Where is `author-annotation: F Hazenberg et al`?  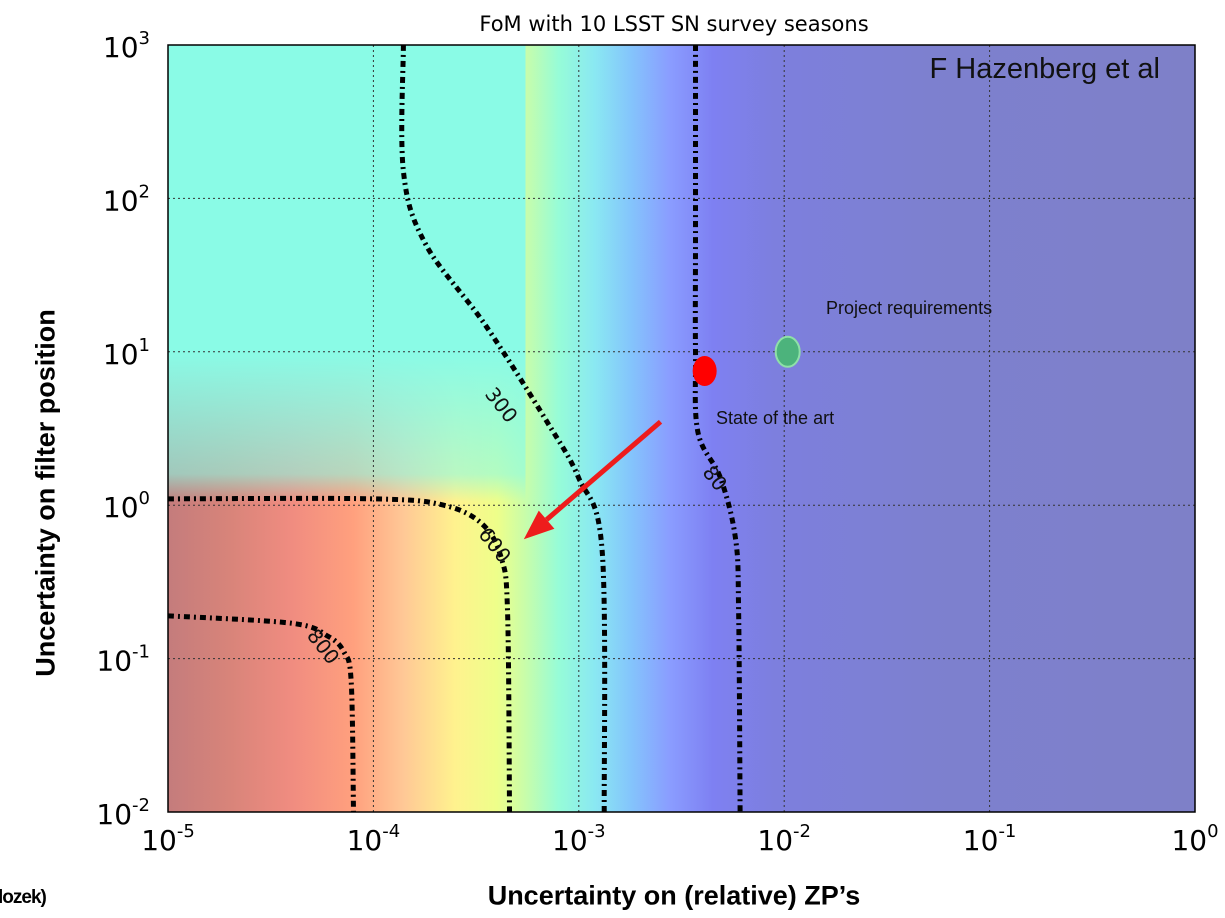 author-annotation: F Hazenberg et al is located at coordinates (1044, 69).